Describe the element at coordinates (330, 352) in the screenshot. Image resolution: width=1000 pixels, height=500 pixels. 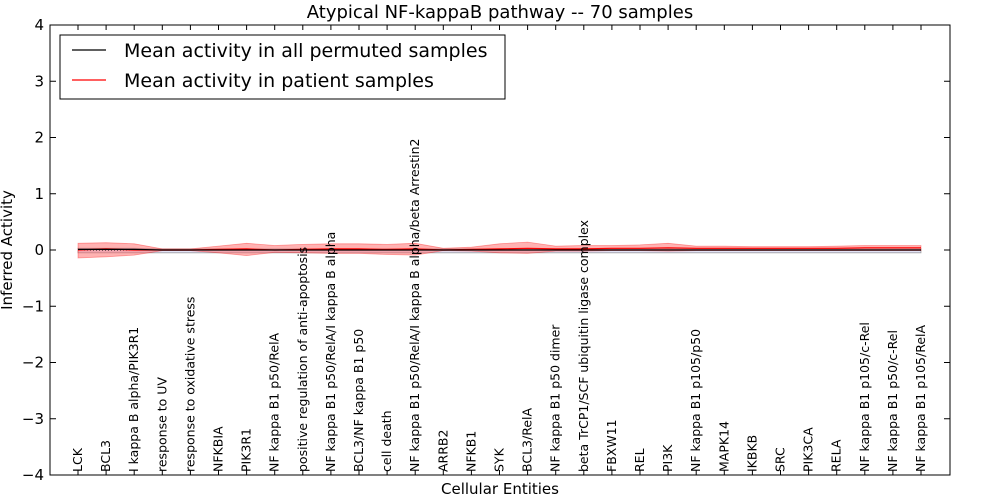
I see `x-category-label: NF kappa B1 p50/RelA/I kappa B alpha` at that location.